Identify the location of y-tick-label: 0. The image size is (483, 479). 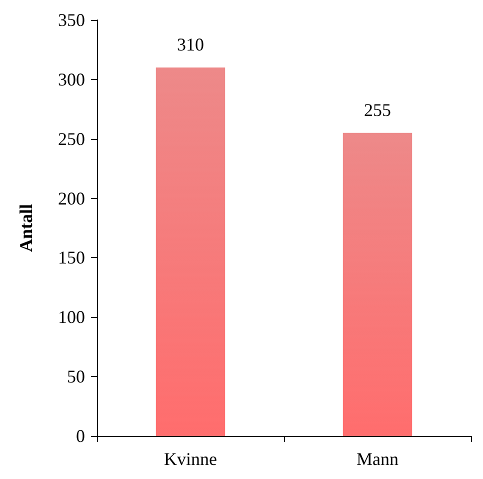
(80, 436).